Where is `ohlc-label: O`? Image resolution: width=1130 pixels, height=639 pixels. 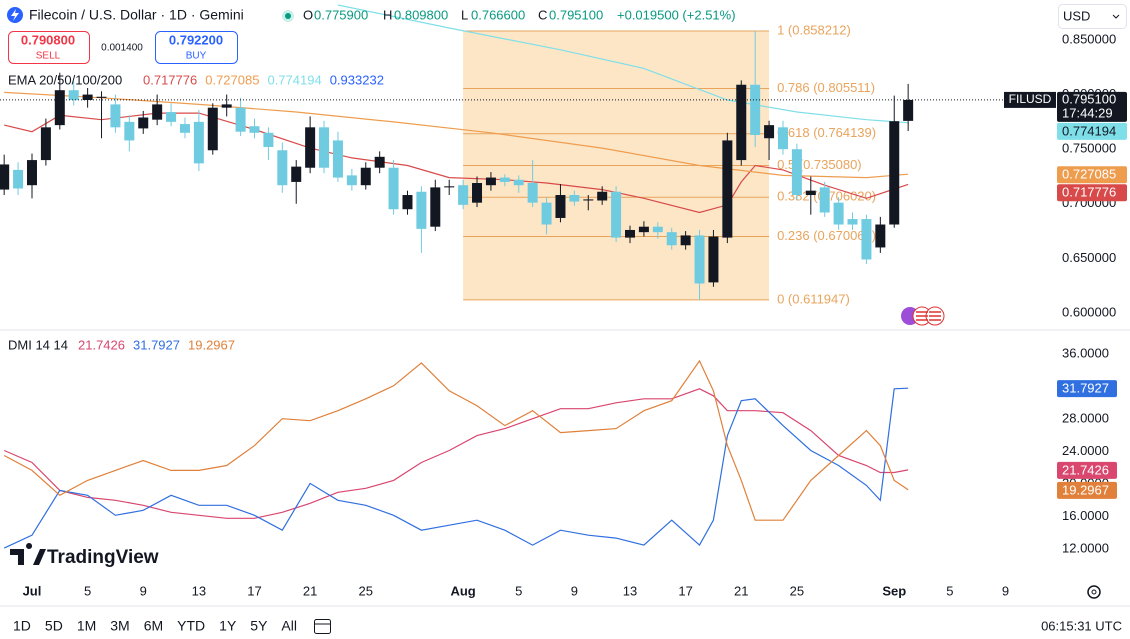 ohlc-label: O is located at coordinates (308, 14).